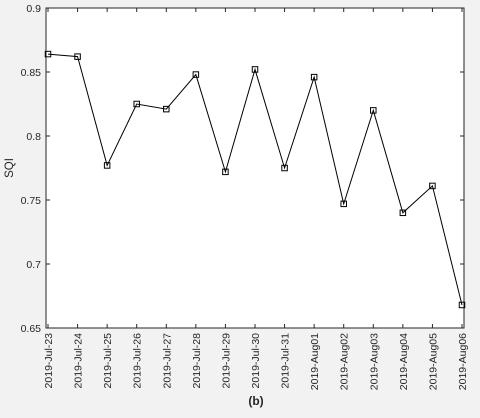 The height and width of the screenshot is (418, 480). What do you see at coordinates (197, 361) in the screenshot?
I see `x-tick-label: 2019-Jul-28` at bounding box center [197, 361].